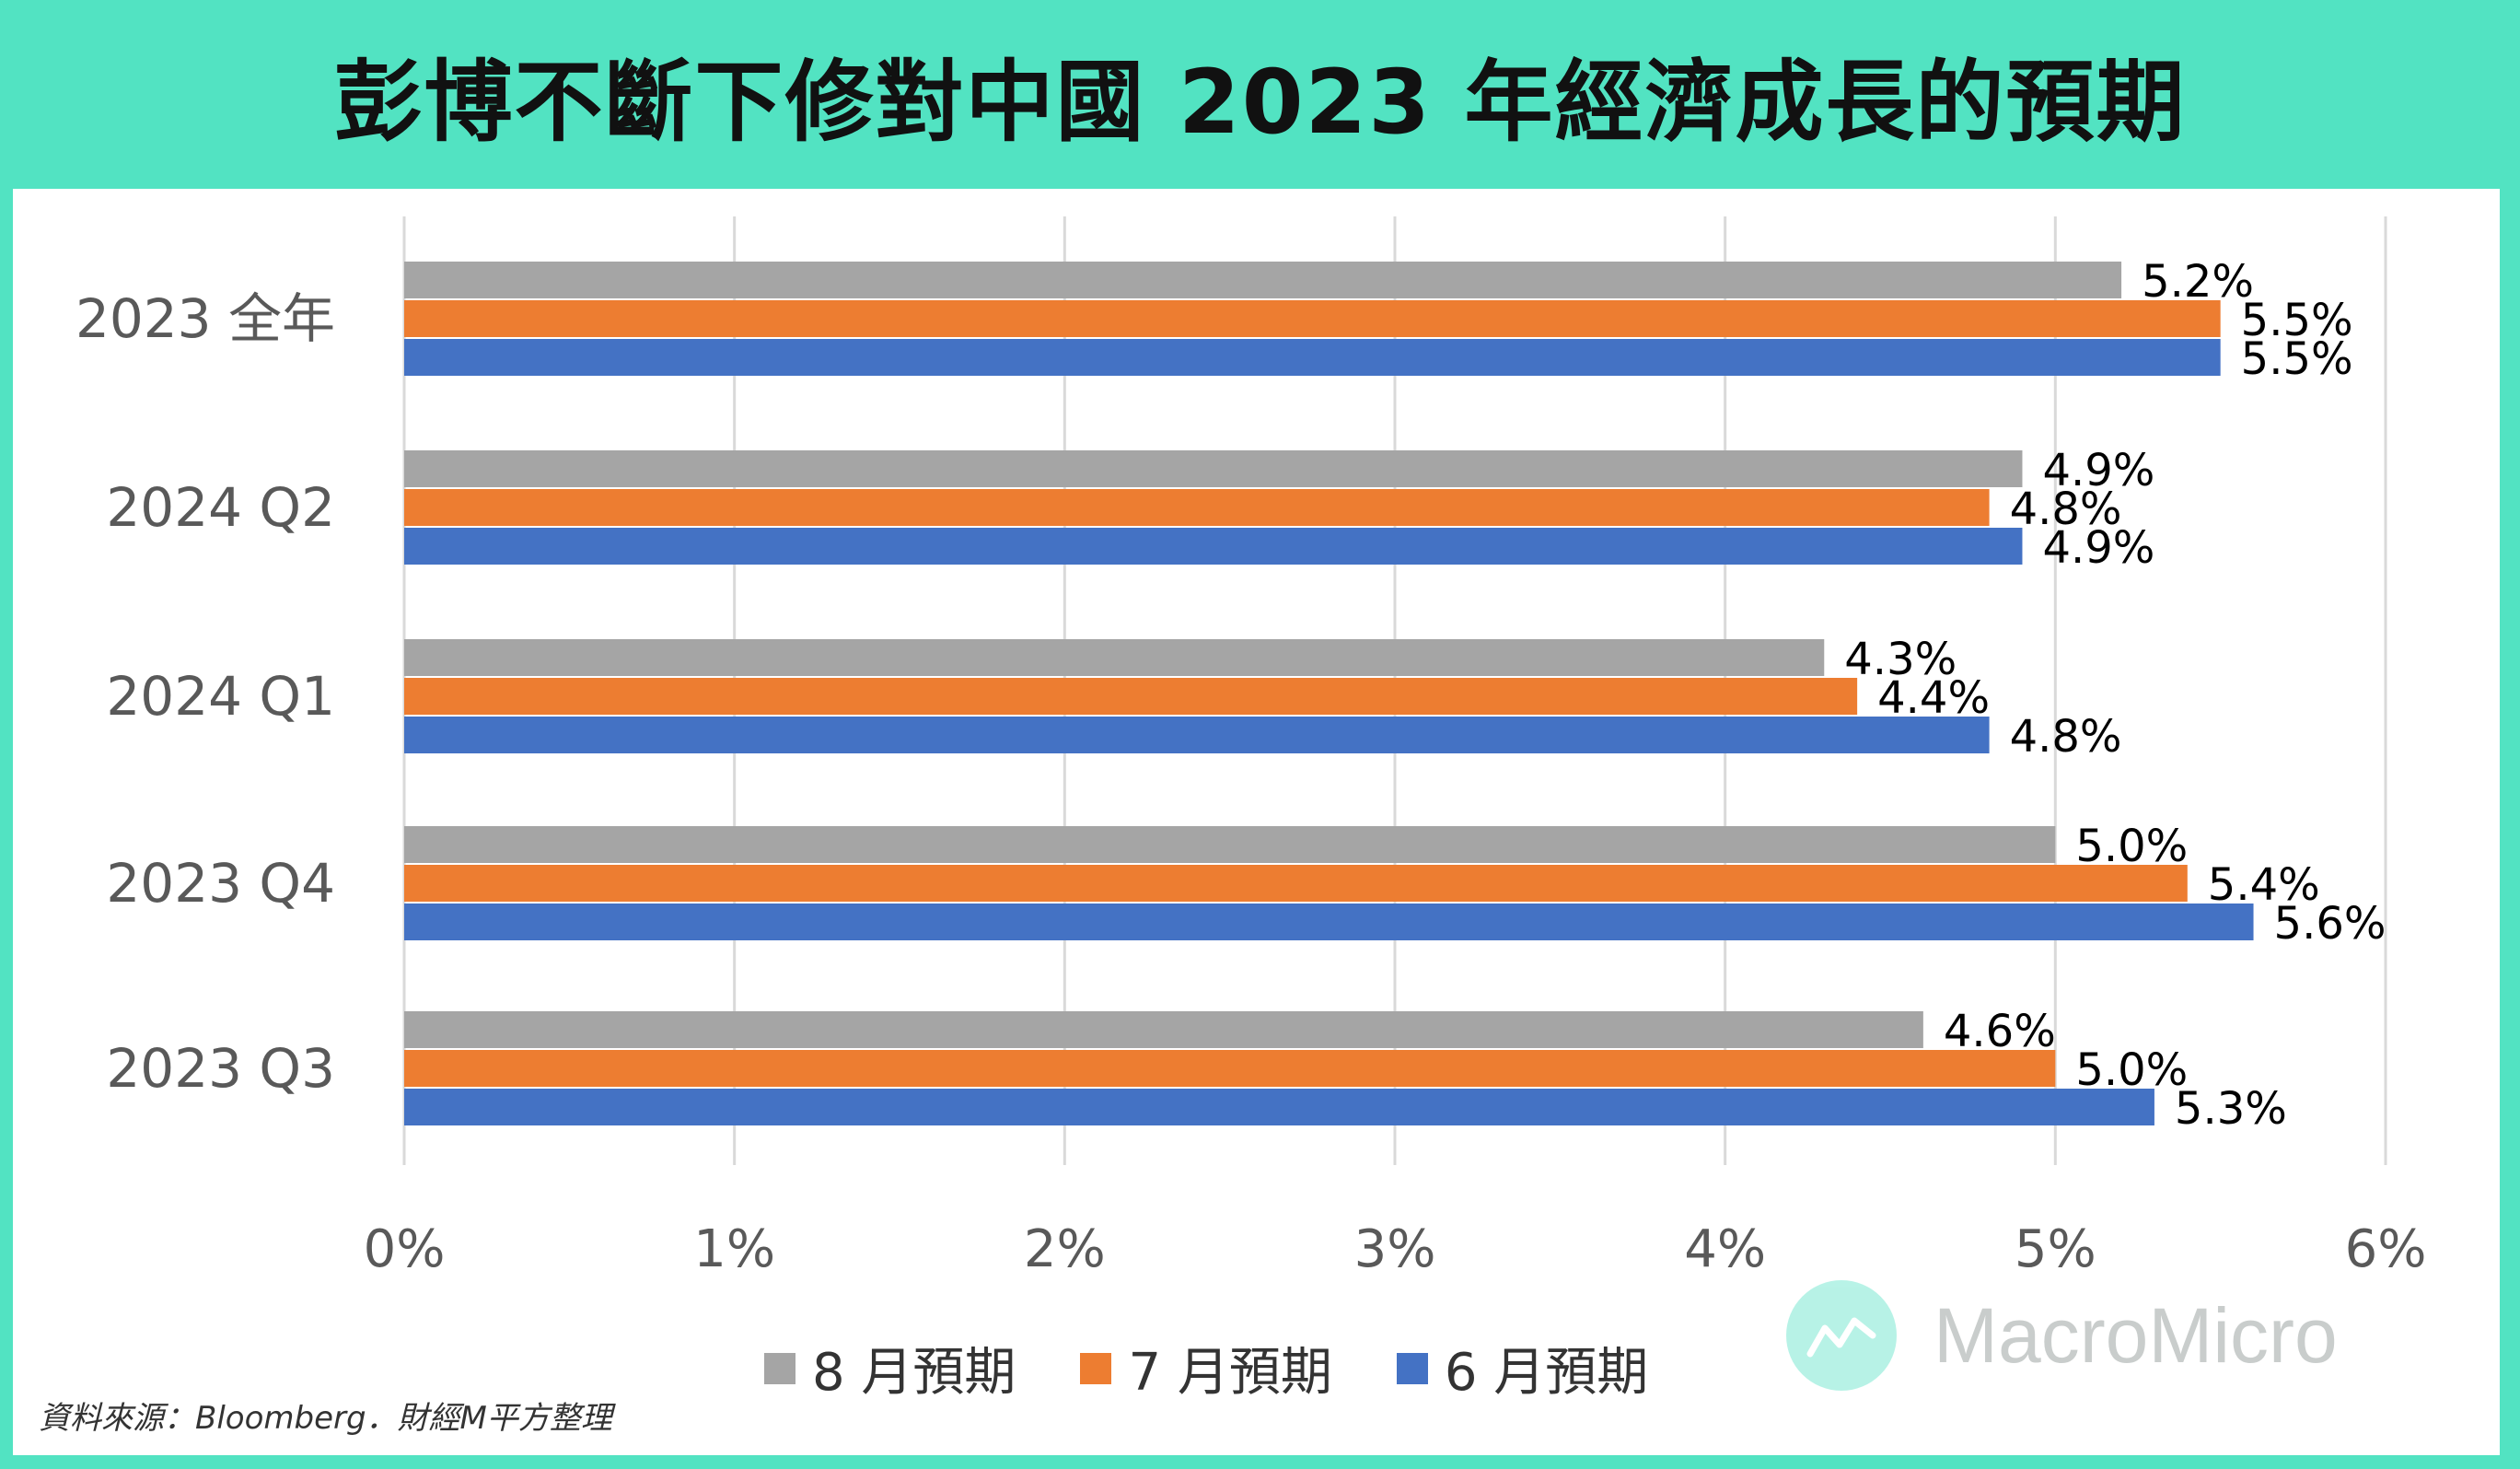 This screenshot has width=2520, height=1469. I want to click on data-label-2-2: 4.8%, so click(2066, 737).